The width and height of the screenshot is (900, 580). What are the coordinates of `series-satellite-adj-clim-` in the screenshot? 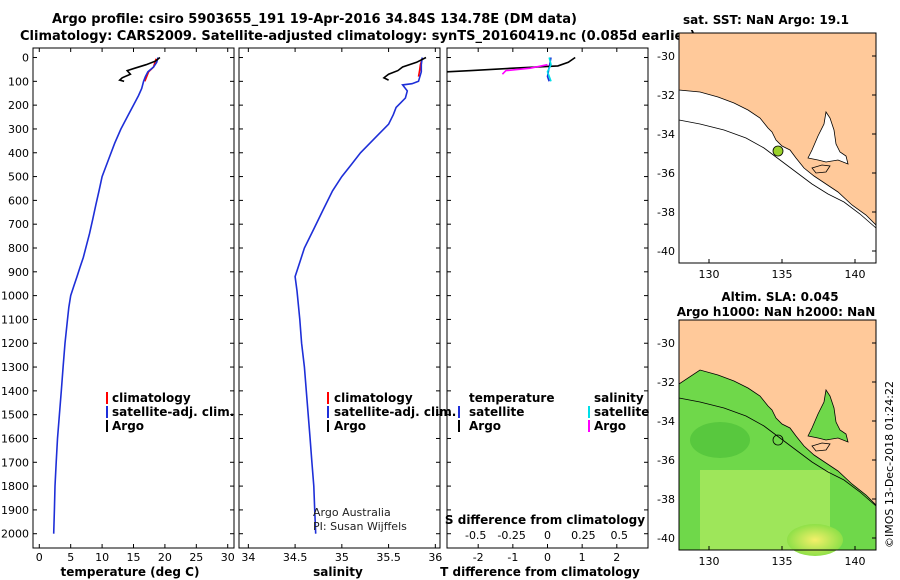 It's located at (358, 295).